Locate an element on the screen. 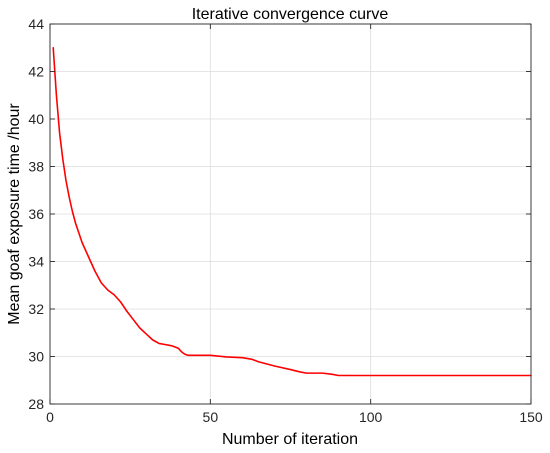  y-tick-label: 44 is located at coordinates (36, 24).